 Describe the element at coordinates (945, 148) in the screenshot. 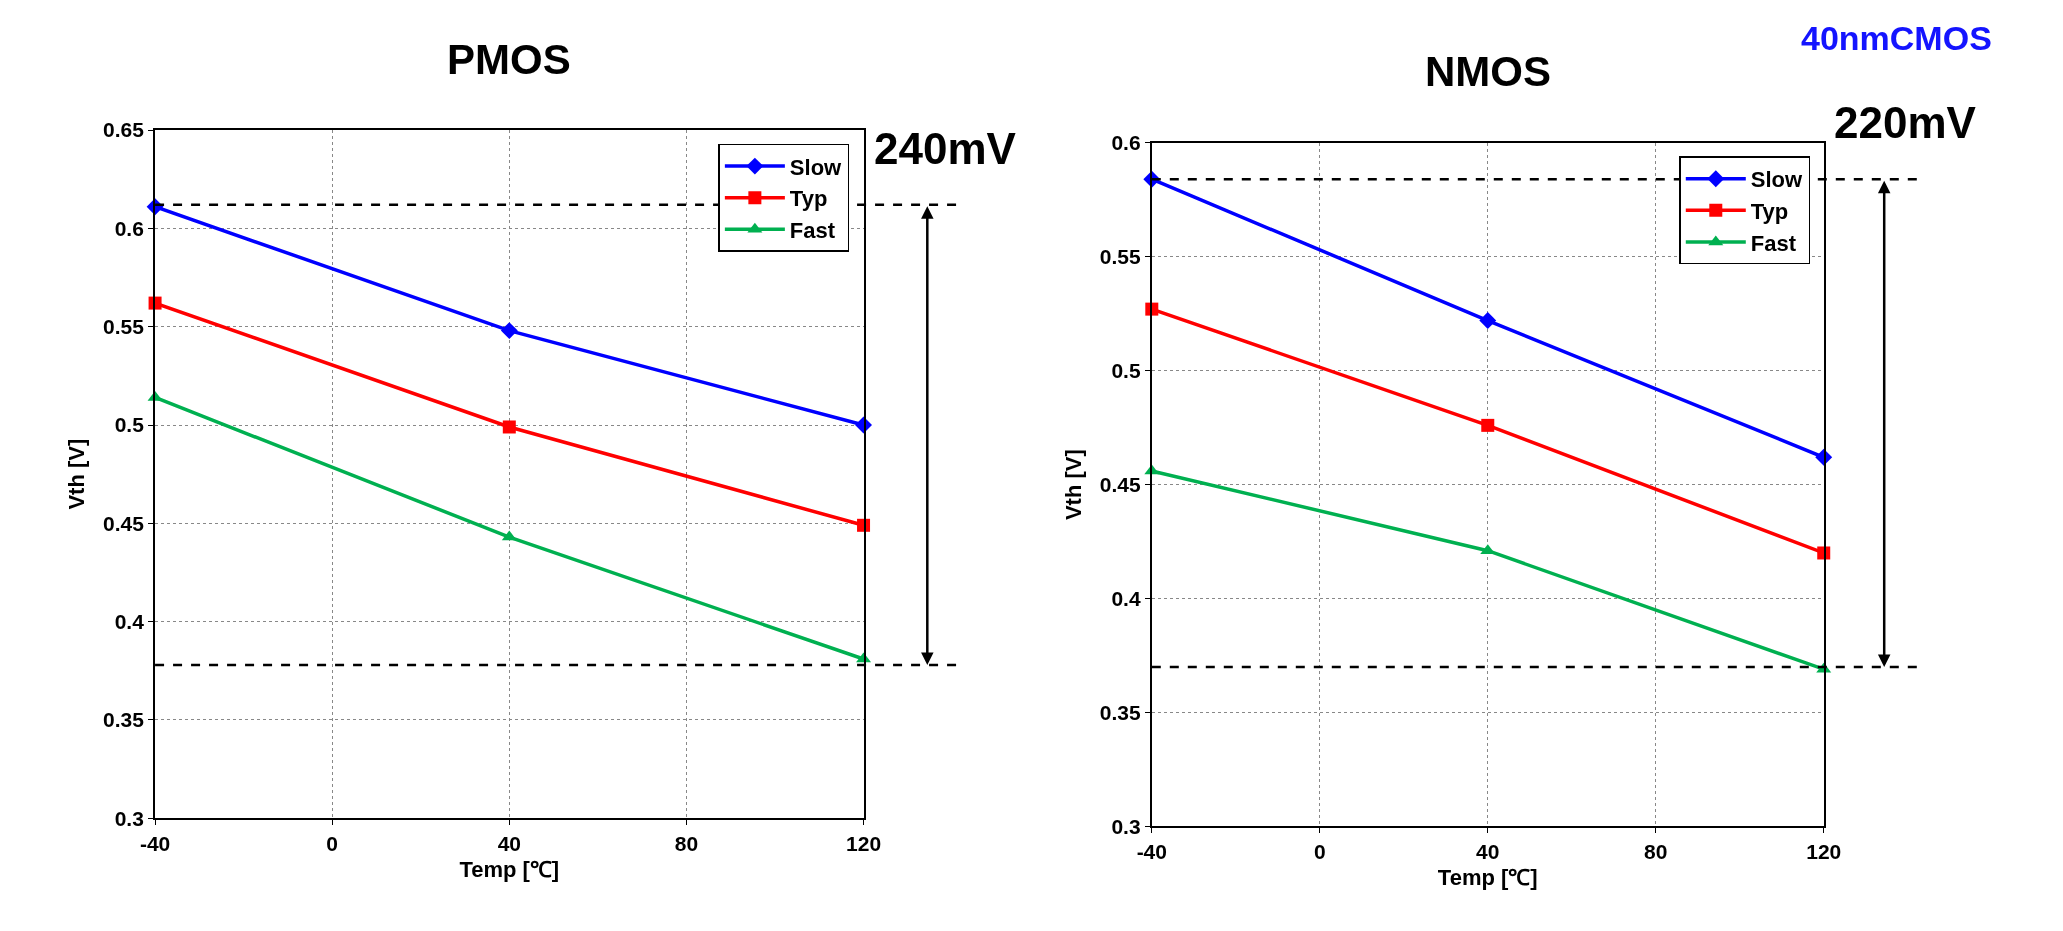

I see `text: 240mV` at that location.